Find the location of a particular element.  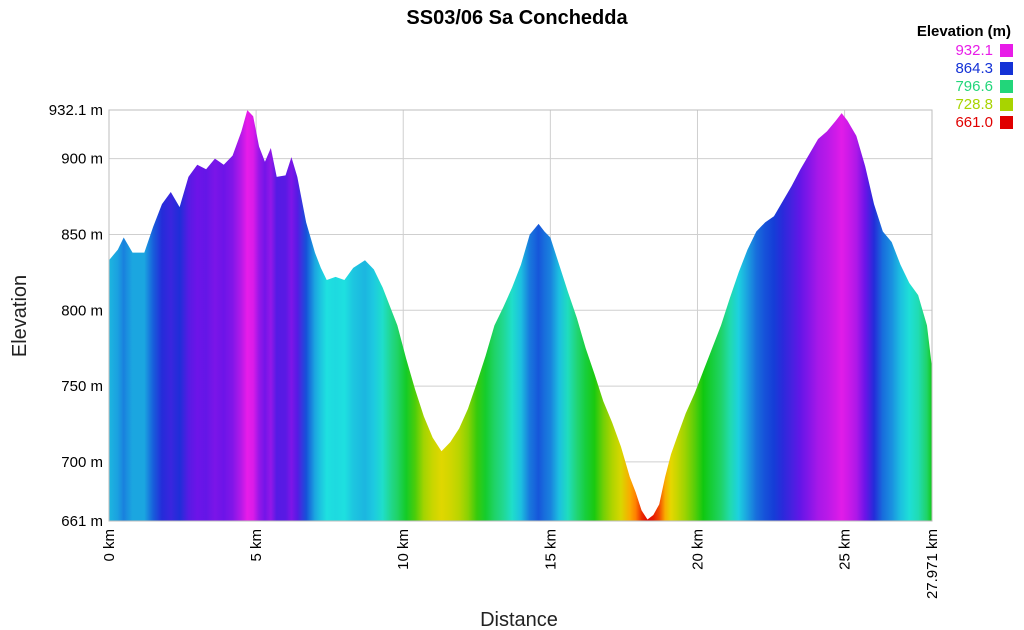

chart-title: SS03/06 Sa Conchedda is located at coordinates (517, 18).